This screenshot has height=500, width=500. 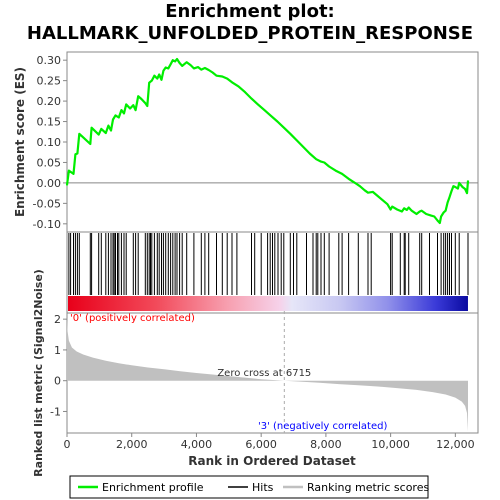 What do you see at coordinates (268, 264) in the screenshot?
I see `hit-marks` at bounding box center [268, 264].